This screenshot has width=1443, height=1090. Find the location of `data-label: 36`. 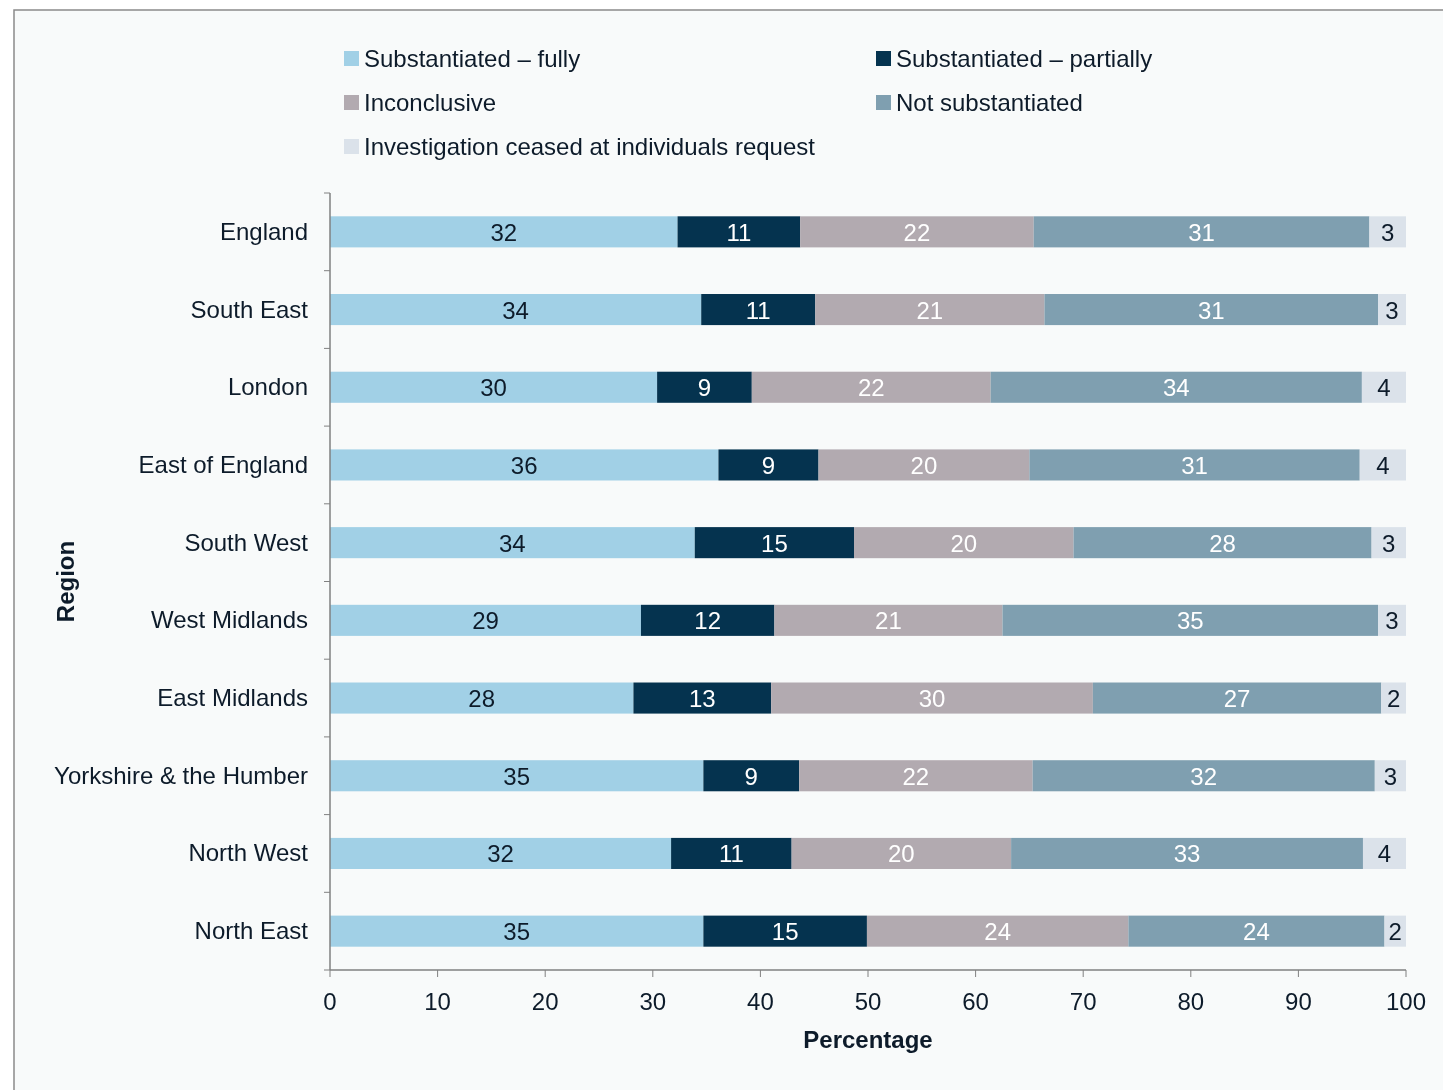

data-label: 36 is located at coordinates (524, 465).